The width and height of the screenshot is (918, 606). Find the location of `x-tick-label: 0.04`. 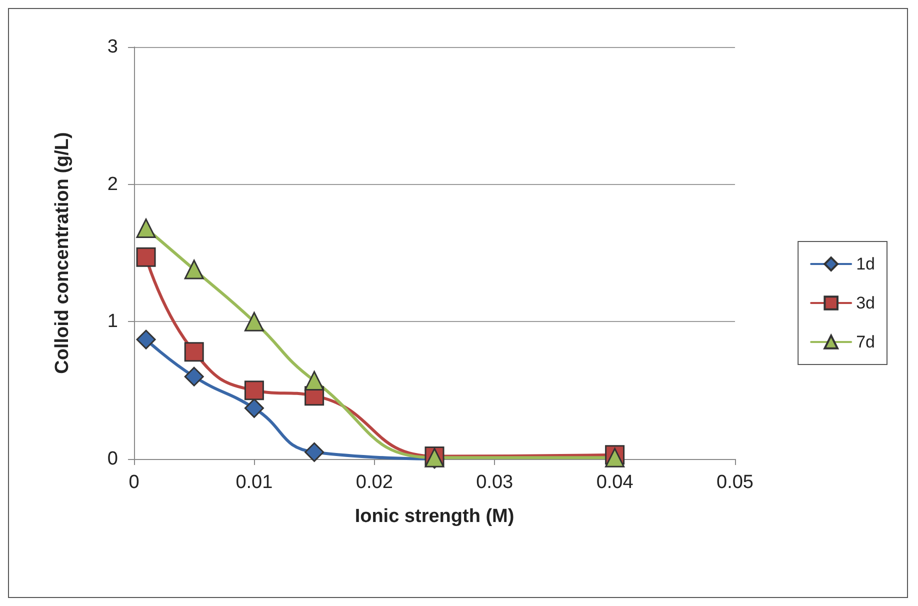

x-tick-label: 0.04 is located at coordinates (615, 482).